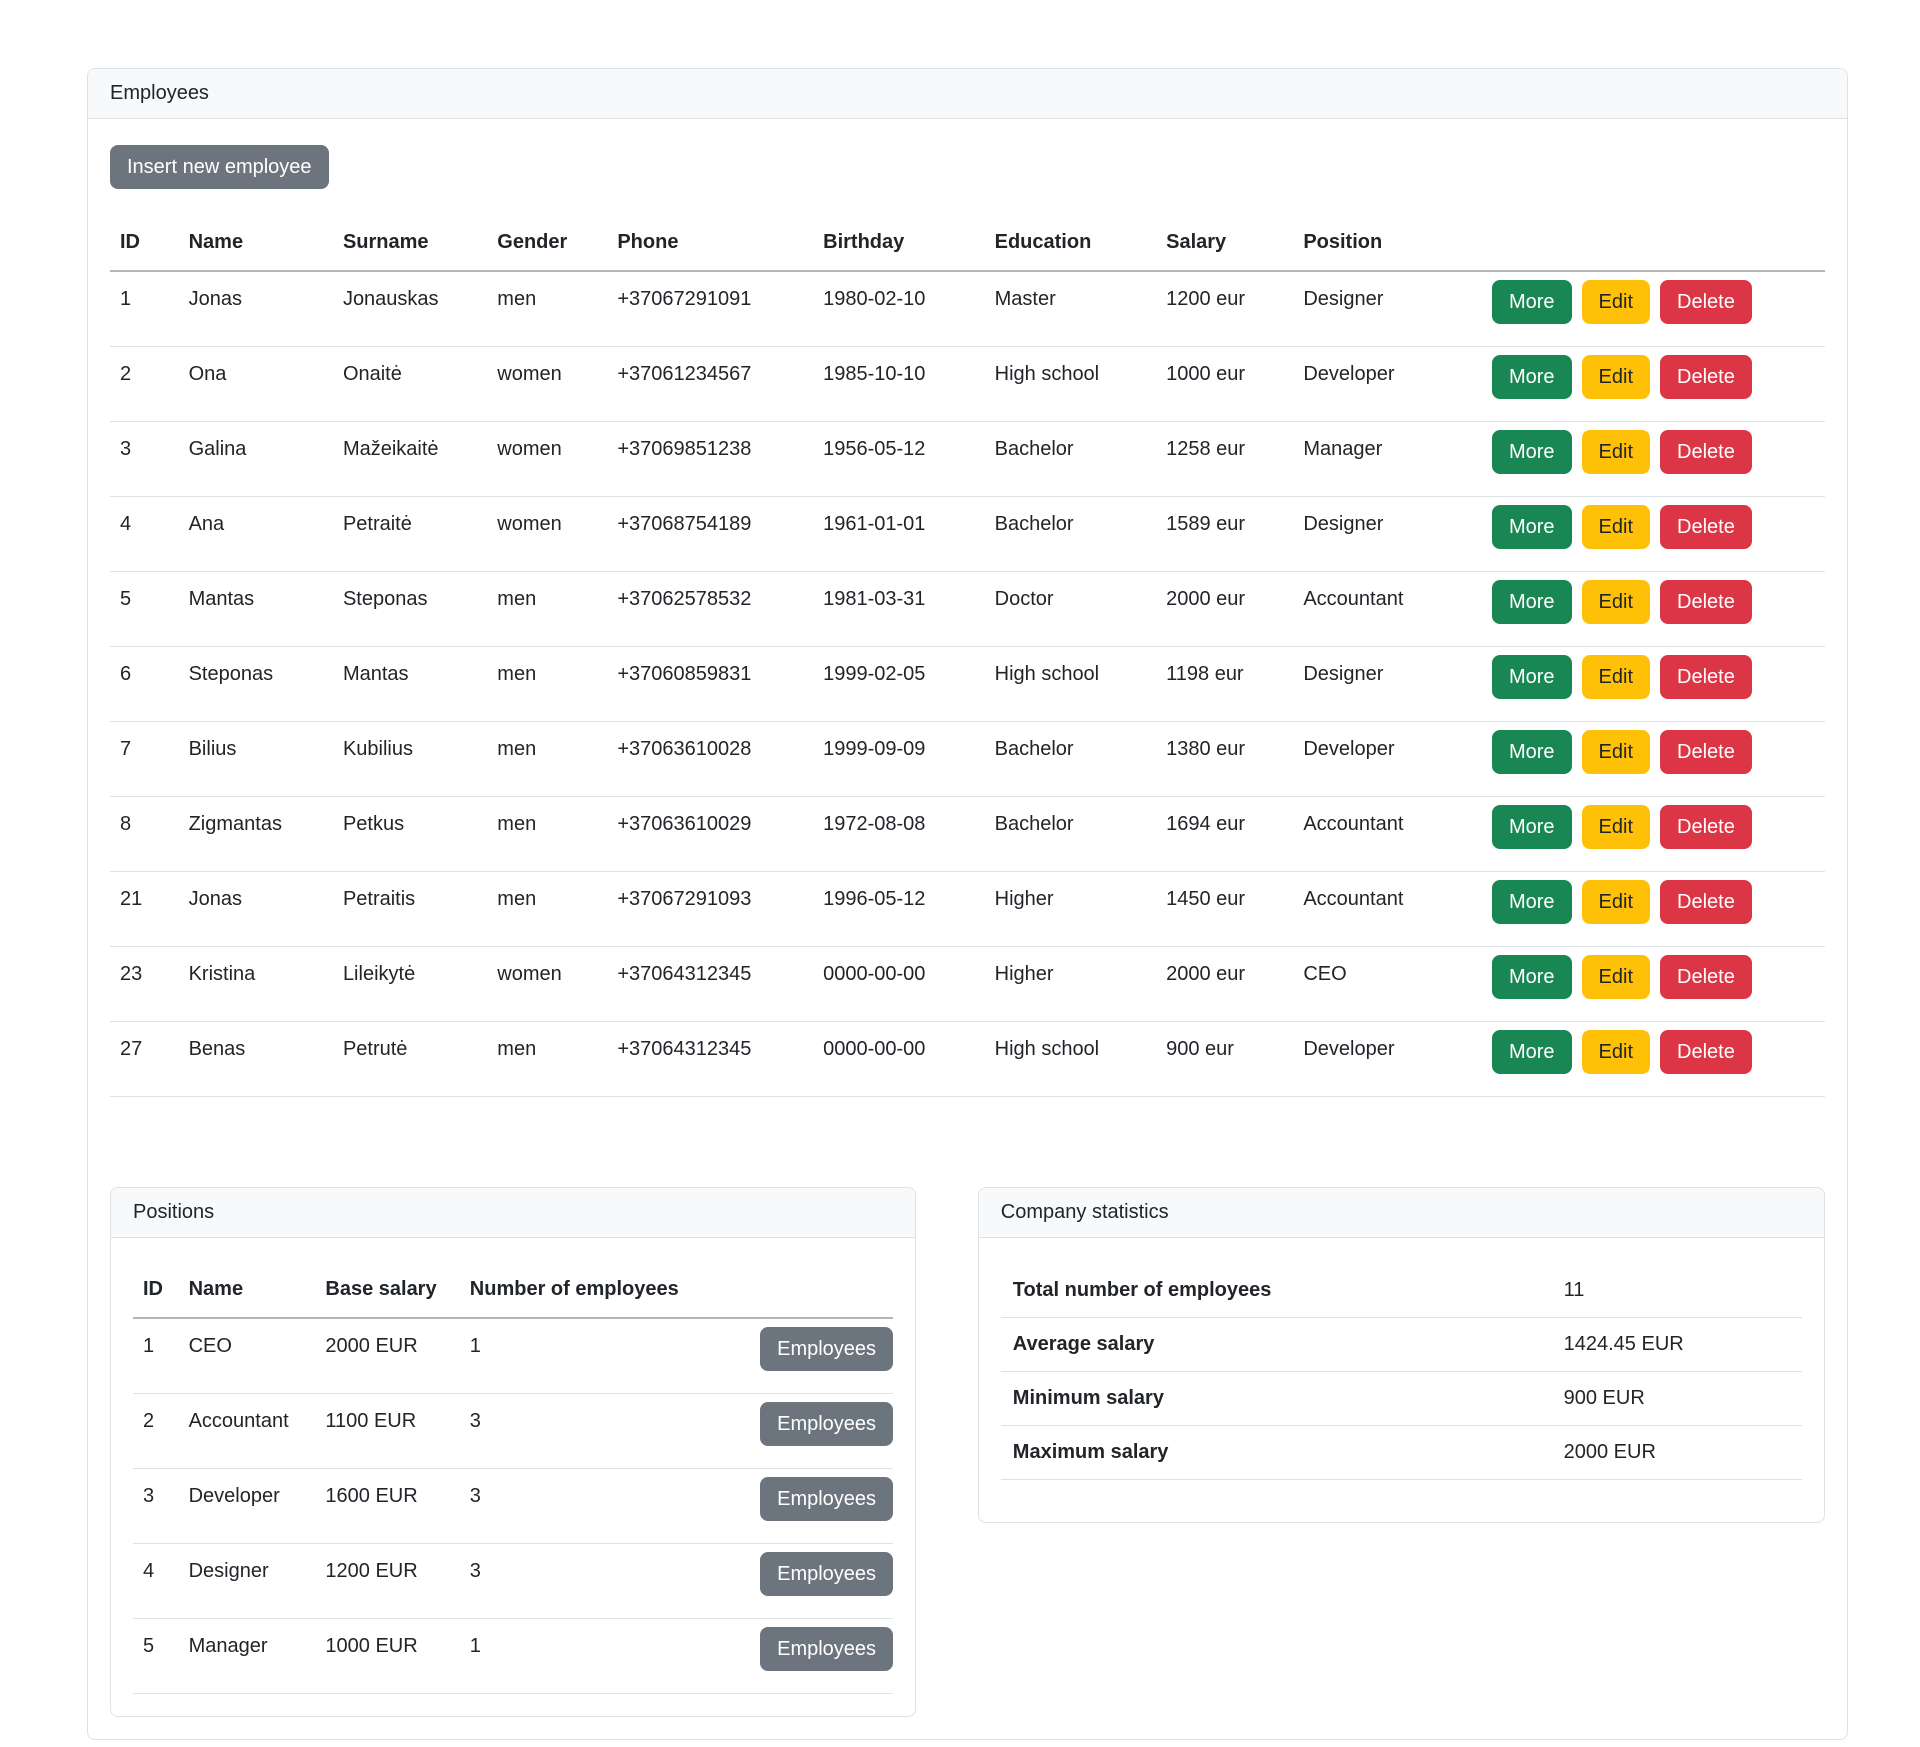 This screenshot has width=1920, height=1747. What do you see at coordinates (710, 909) in the screenshot?
I see `cell-phone: +37067291093` at bounding box center [710, 909].